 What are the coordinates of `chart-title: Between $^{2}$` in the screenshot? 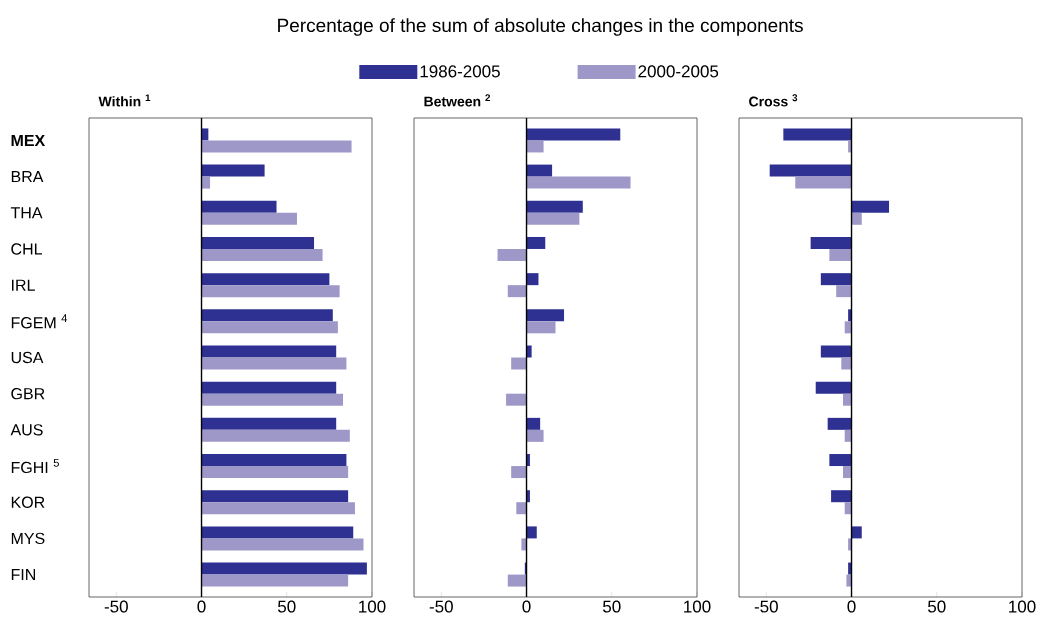 It's located at (457, 100).